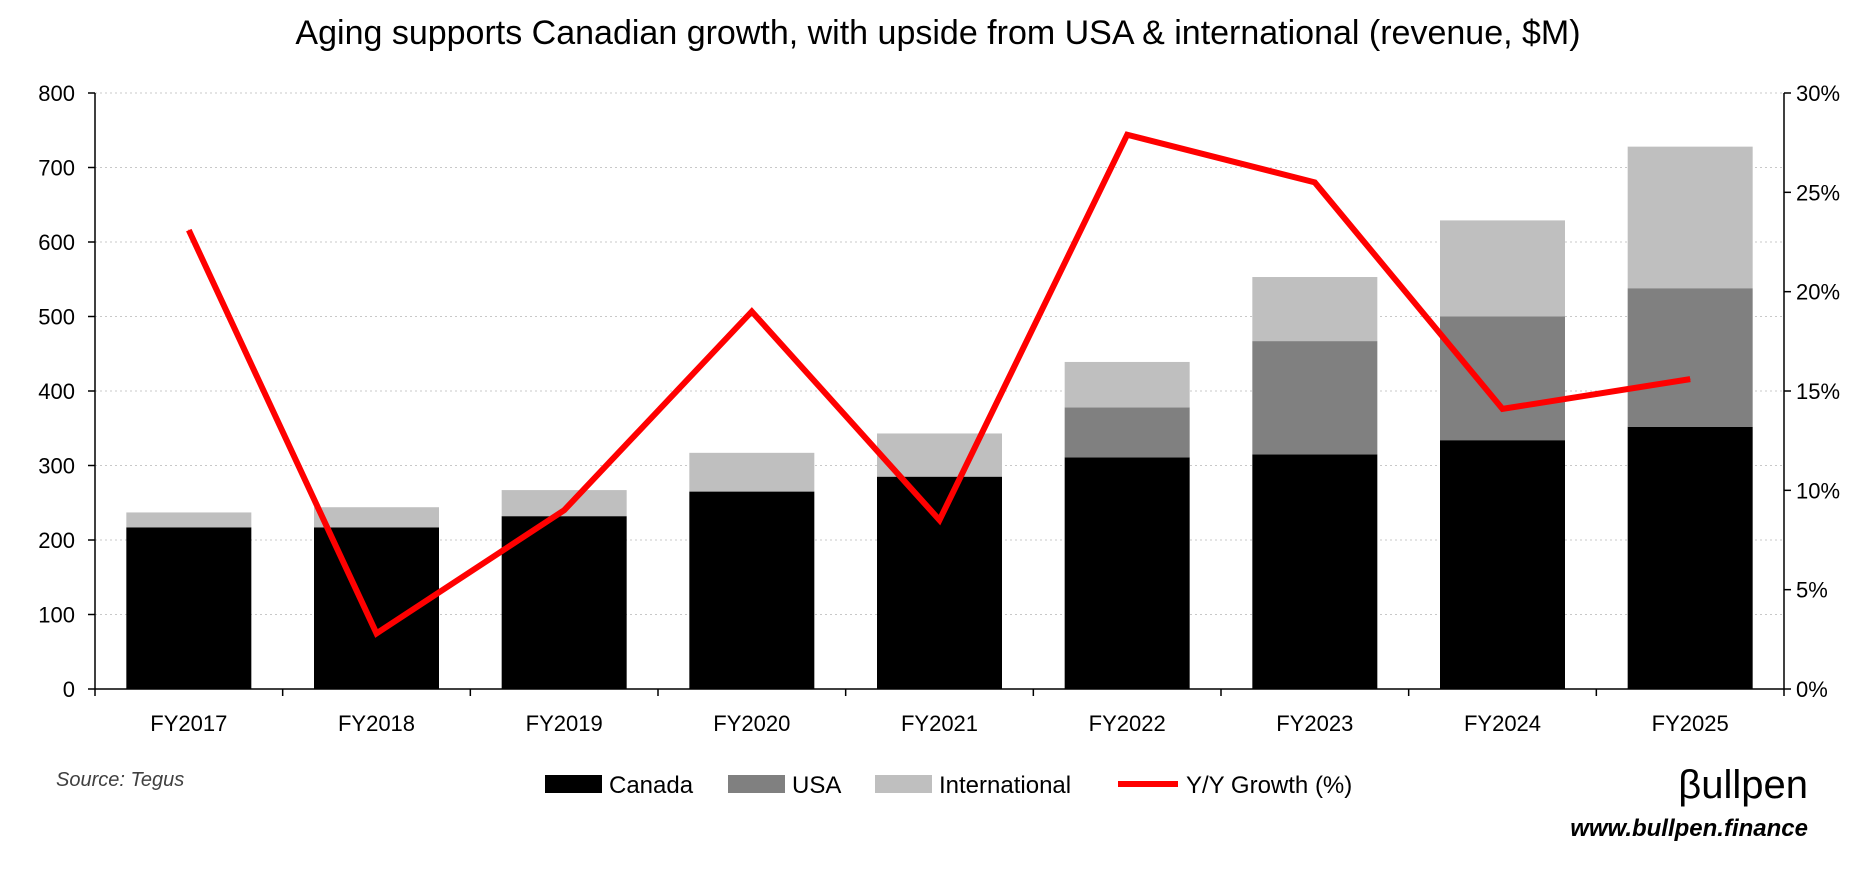  Describe the element at coordinates (56, 242) in the screenshot. I see `left-axis-tick-label: 600` at that location.